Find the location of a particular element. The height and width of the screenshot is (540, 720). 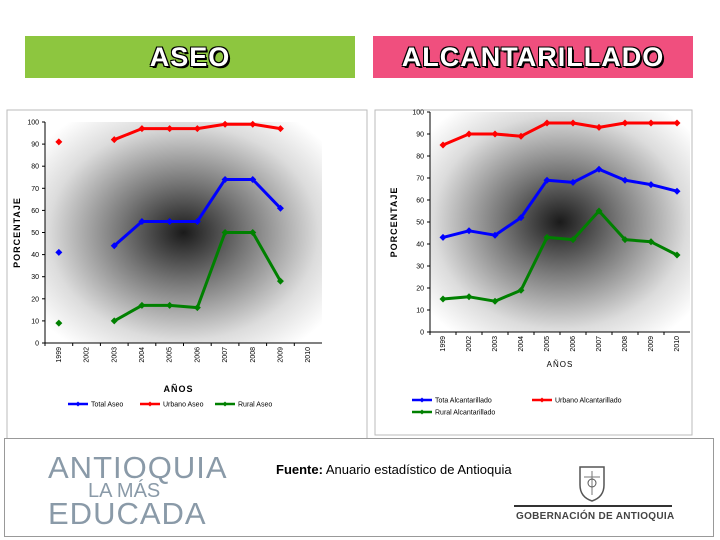

logo-line-2: LA MÁS is located at coordinates (124, 491).